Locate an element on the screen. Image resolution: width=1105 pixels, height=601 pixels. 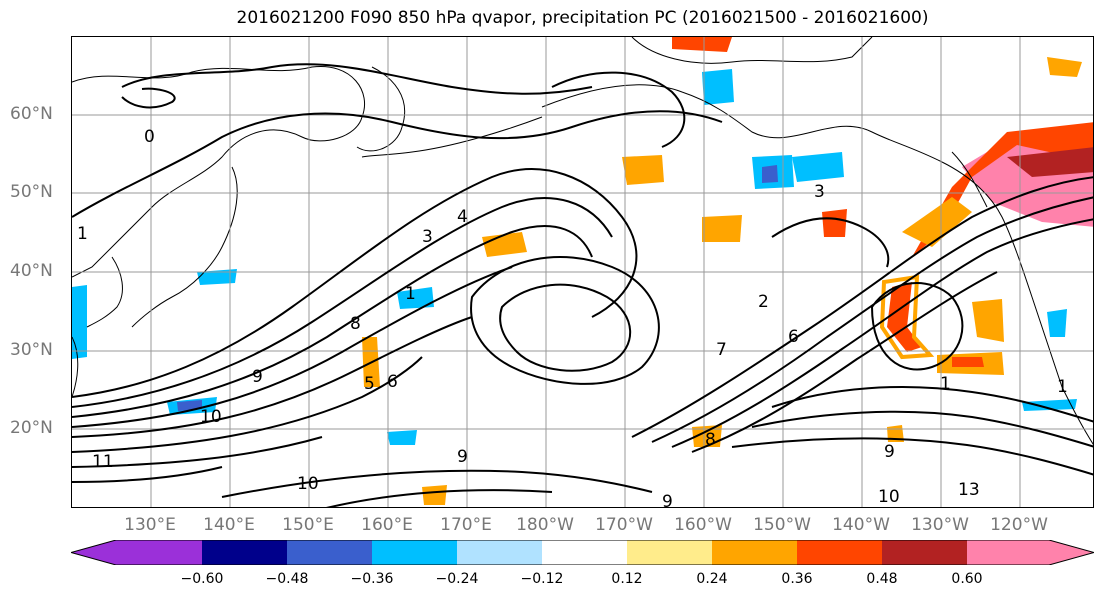
lat-label-50n: 50°N is located at coordinates (31, 192).